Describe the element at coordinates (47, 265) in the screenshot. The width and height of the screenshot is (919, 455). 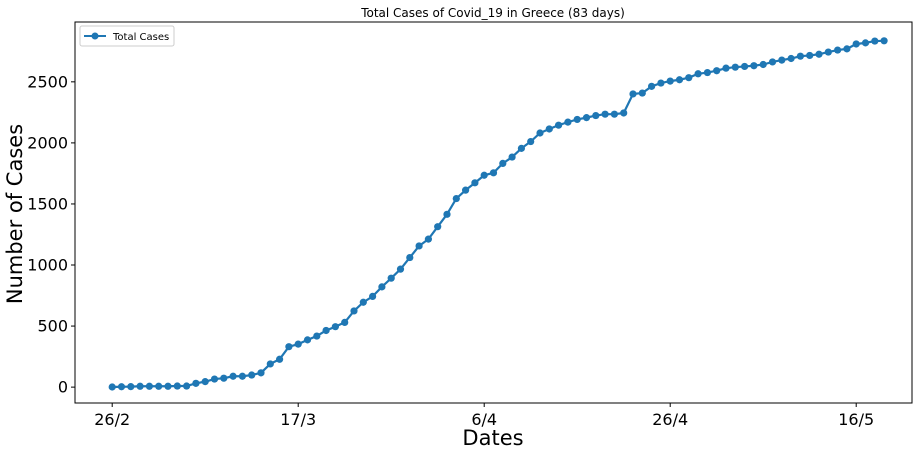
I see `y-tick-label: 1000` at that location.